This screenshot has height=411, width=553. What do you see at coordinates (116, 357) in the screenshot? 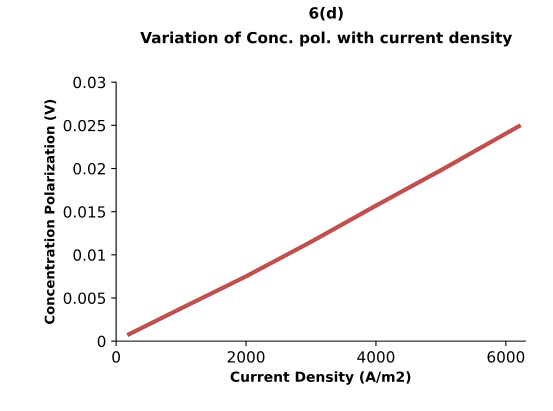
I see `x-tick-label: 0` at bounding box center [116, 357].